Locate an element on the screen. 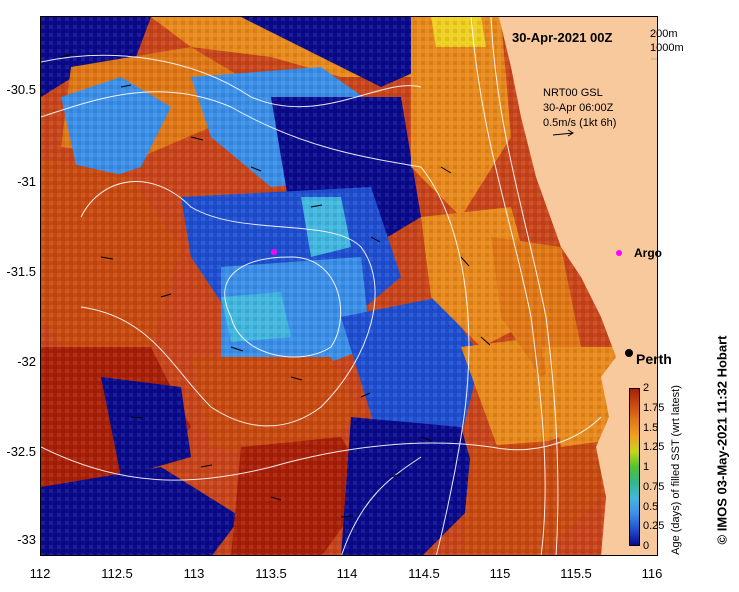 The height and width of the screenshot is (592, 739). current-info: NRT00 GSL 30-Apr 06:00Z 0.5m/s (1kt 6h) is located at coordinates (579, 108).